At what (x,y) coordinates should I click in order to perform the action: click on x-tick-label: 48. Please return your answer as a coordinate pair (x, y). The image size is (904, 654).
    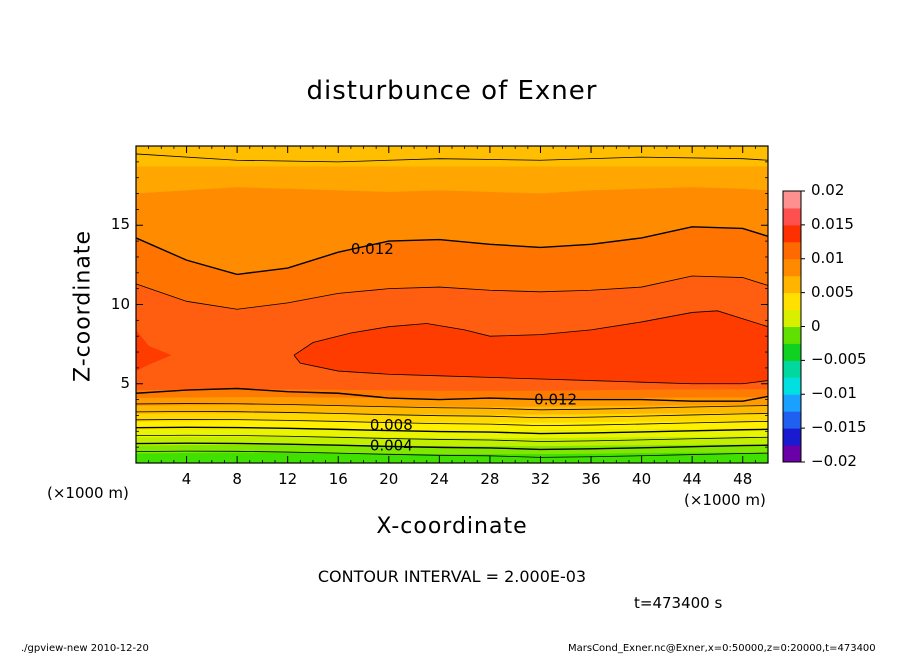
    Looking at the image, I should click on (743, 479).